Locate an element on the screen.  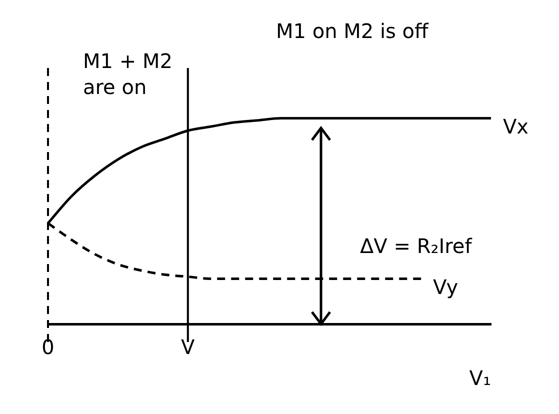
x-axis-title: V₁ is located at coordinates (480, 378).